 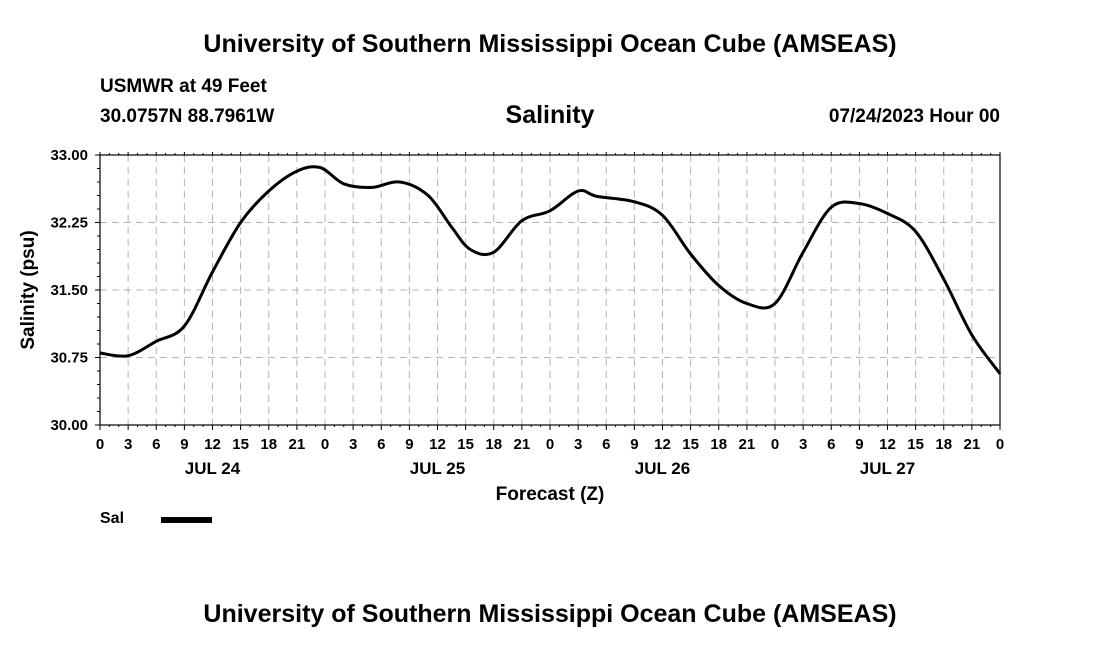 I want to click on day-label: JUL 27, so click(x=887, y=468).